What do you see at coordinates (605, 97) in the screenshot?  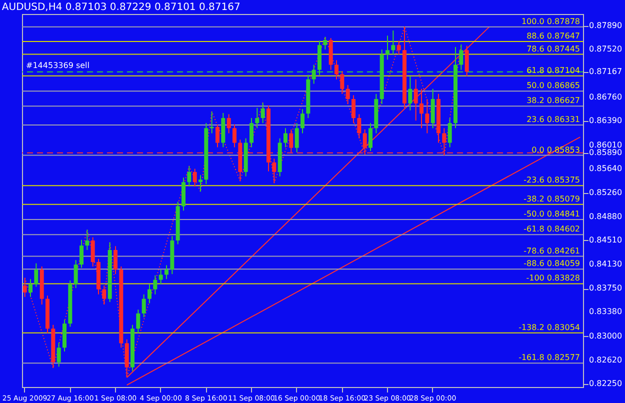 I see `y-tick-label: 0.86760` at bounding box center [605, 97].